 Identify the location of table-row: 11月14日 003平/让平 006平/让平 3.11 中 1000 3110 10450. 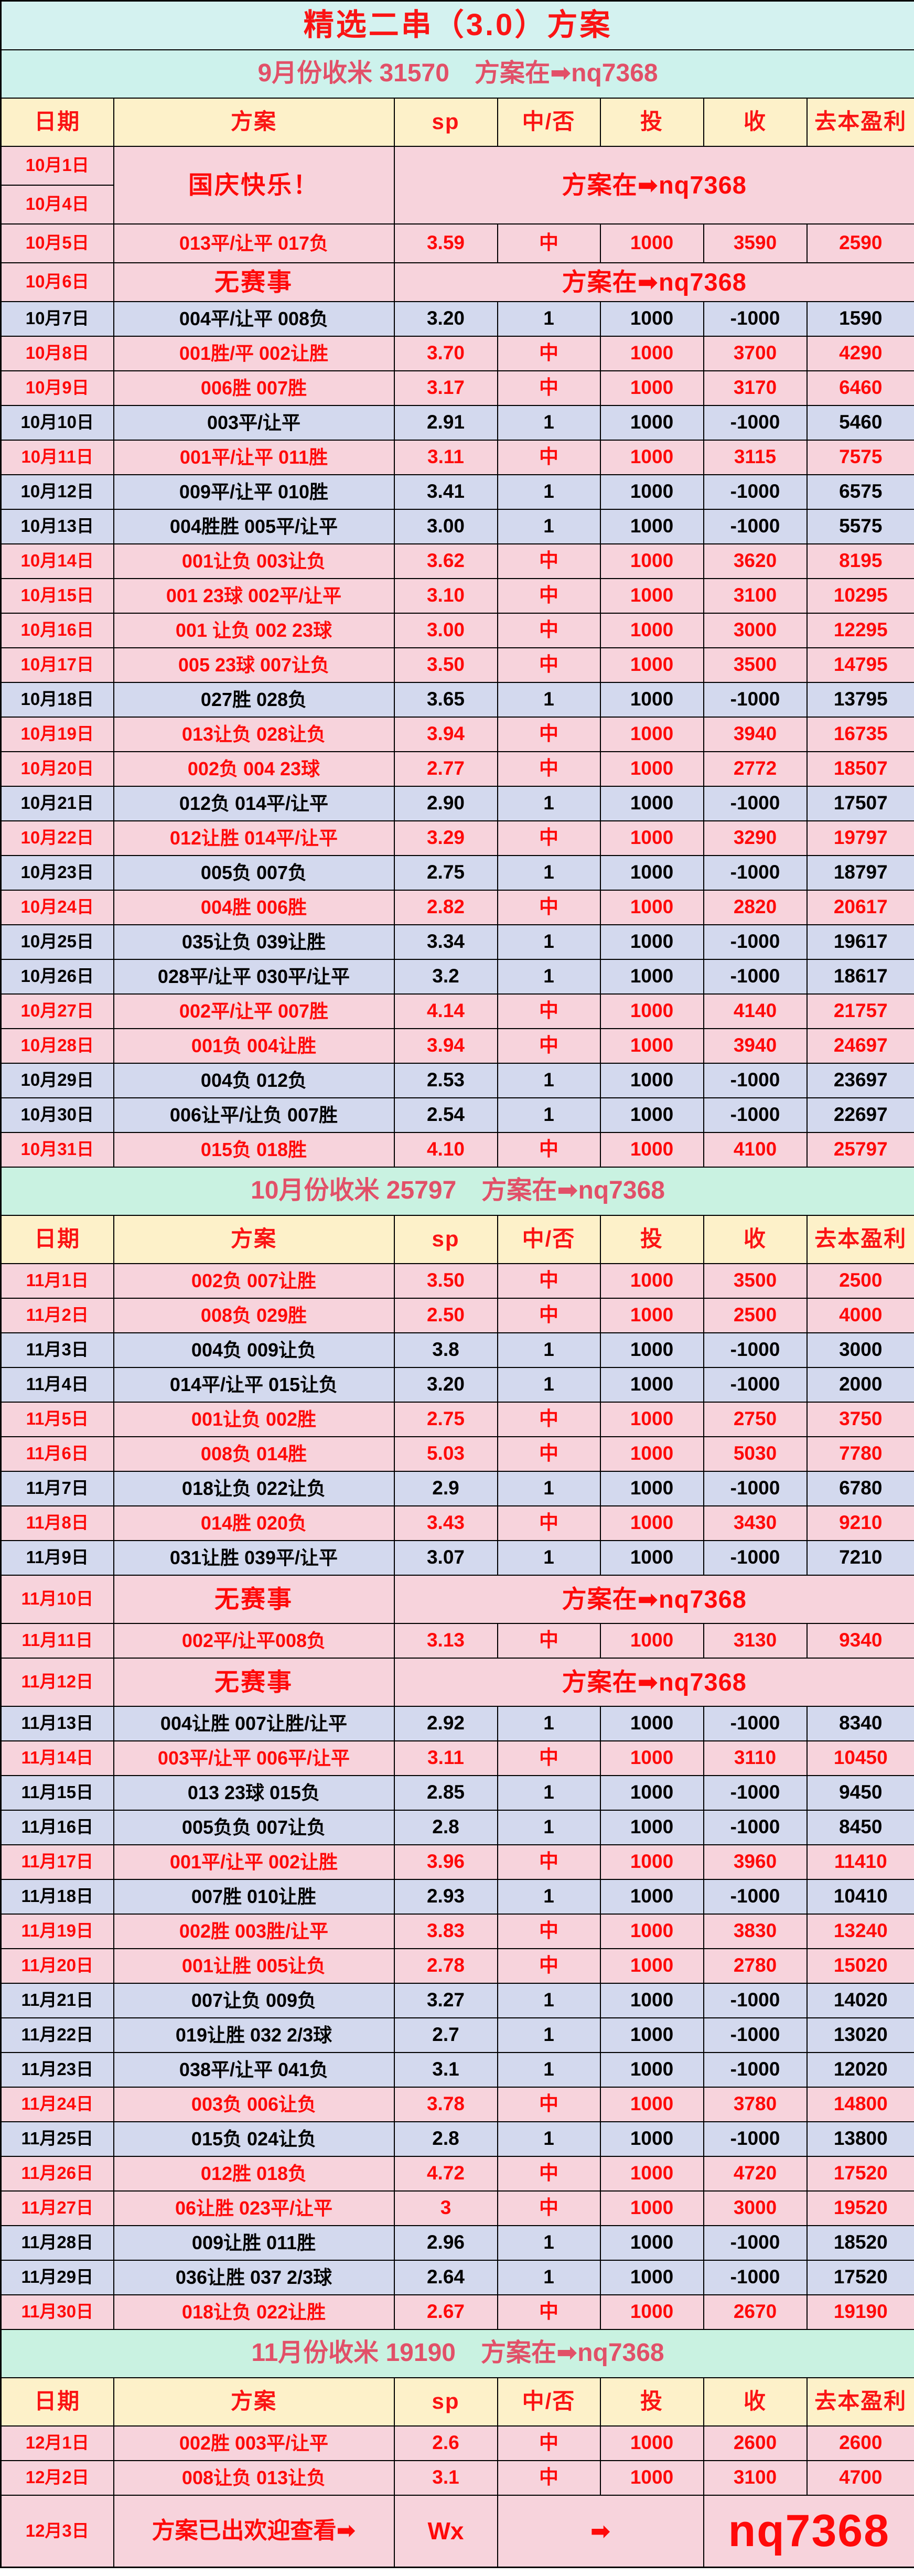
(457, 1758).